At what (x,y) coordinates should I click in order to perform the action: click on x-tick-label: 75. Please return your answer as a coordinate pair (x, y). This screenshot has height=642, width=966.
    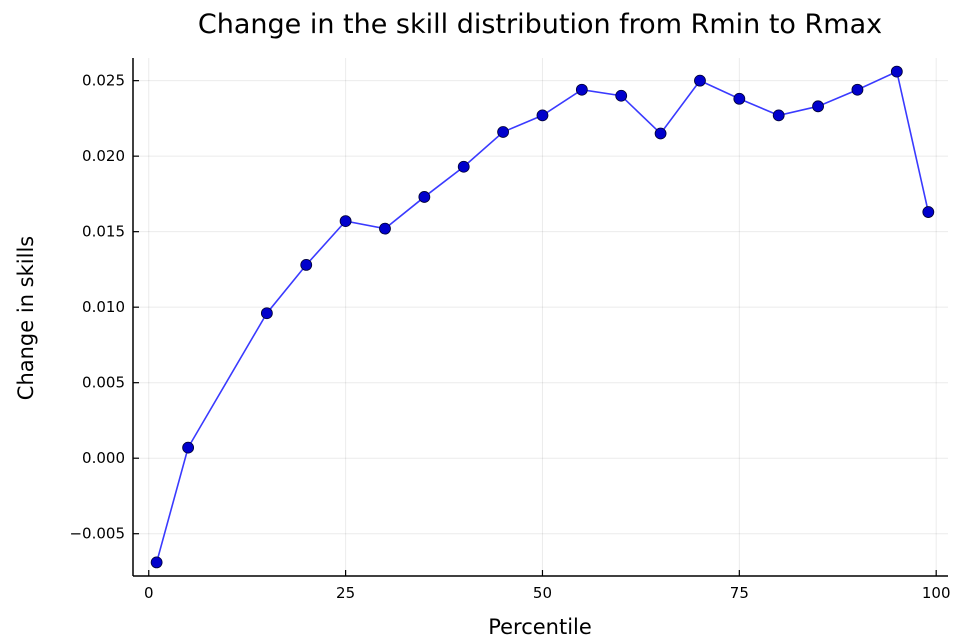
    Looking at the image, I should click on (739, 593).